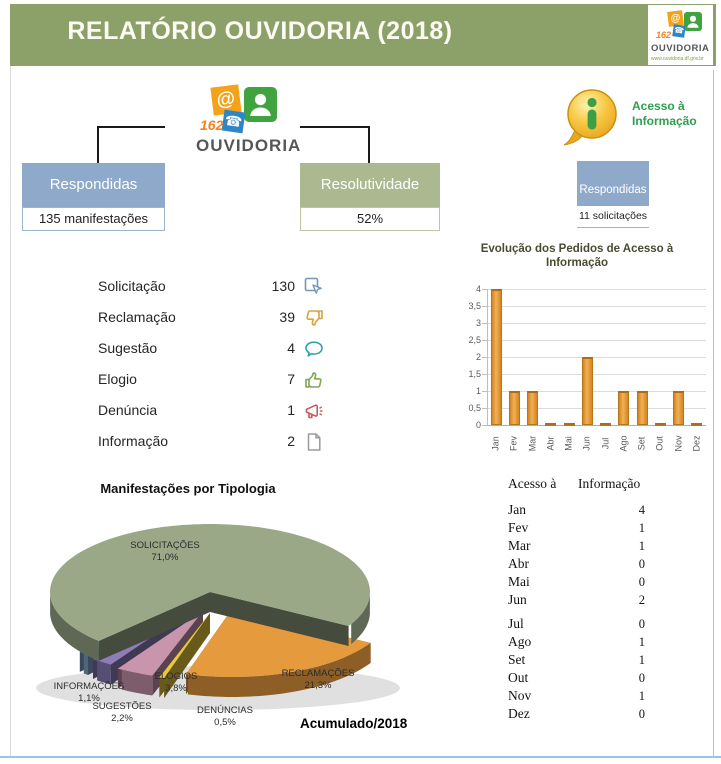 Image resolution: width=721 pixels, height=764 pixels. What do you see at coordinates (587, 391) in the screenshot?
I see `bar-jun` at bounding box center [587, 391].